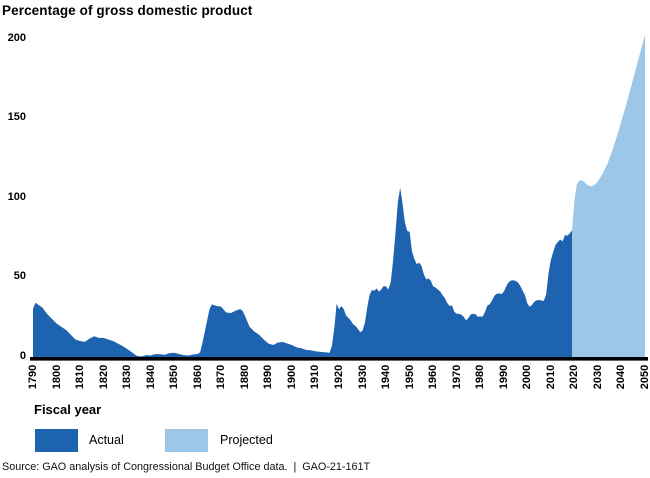  I want to click on chart-title: Percentage of gross domestic product, so click(127, 10).